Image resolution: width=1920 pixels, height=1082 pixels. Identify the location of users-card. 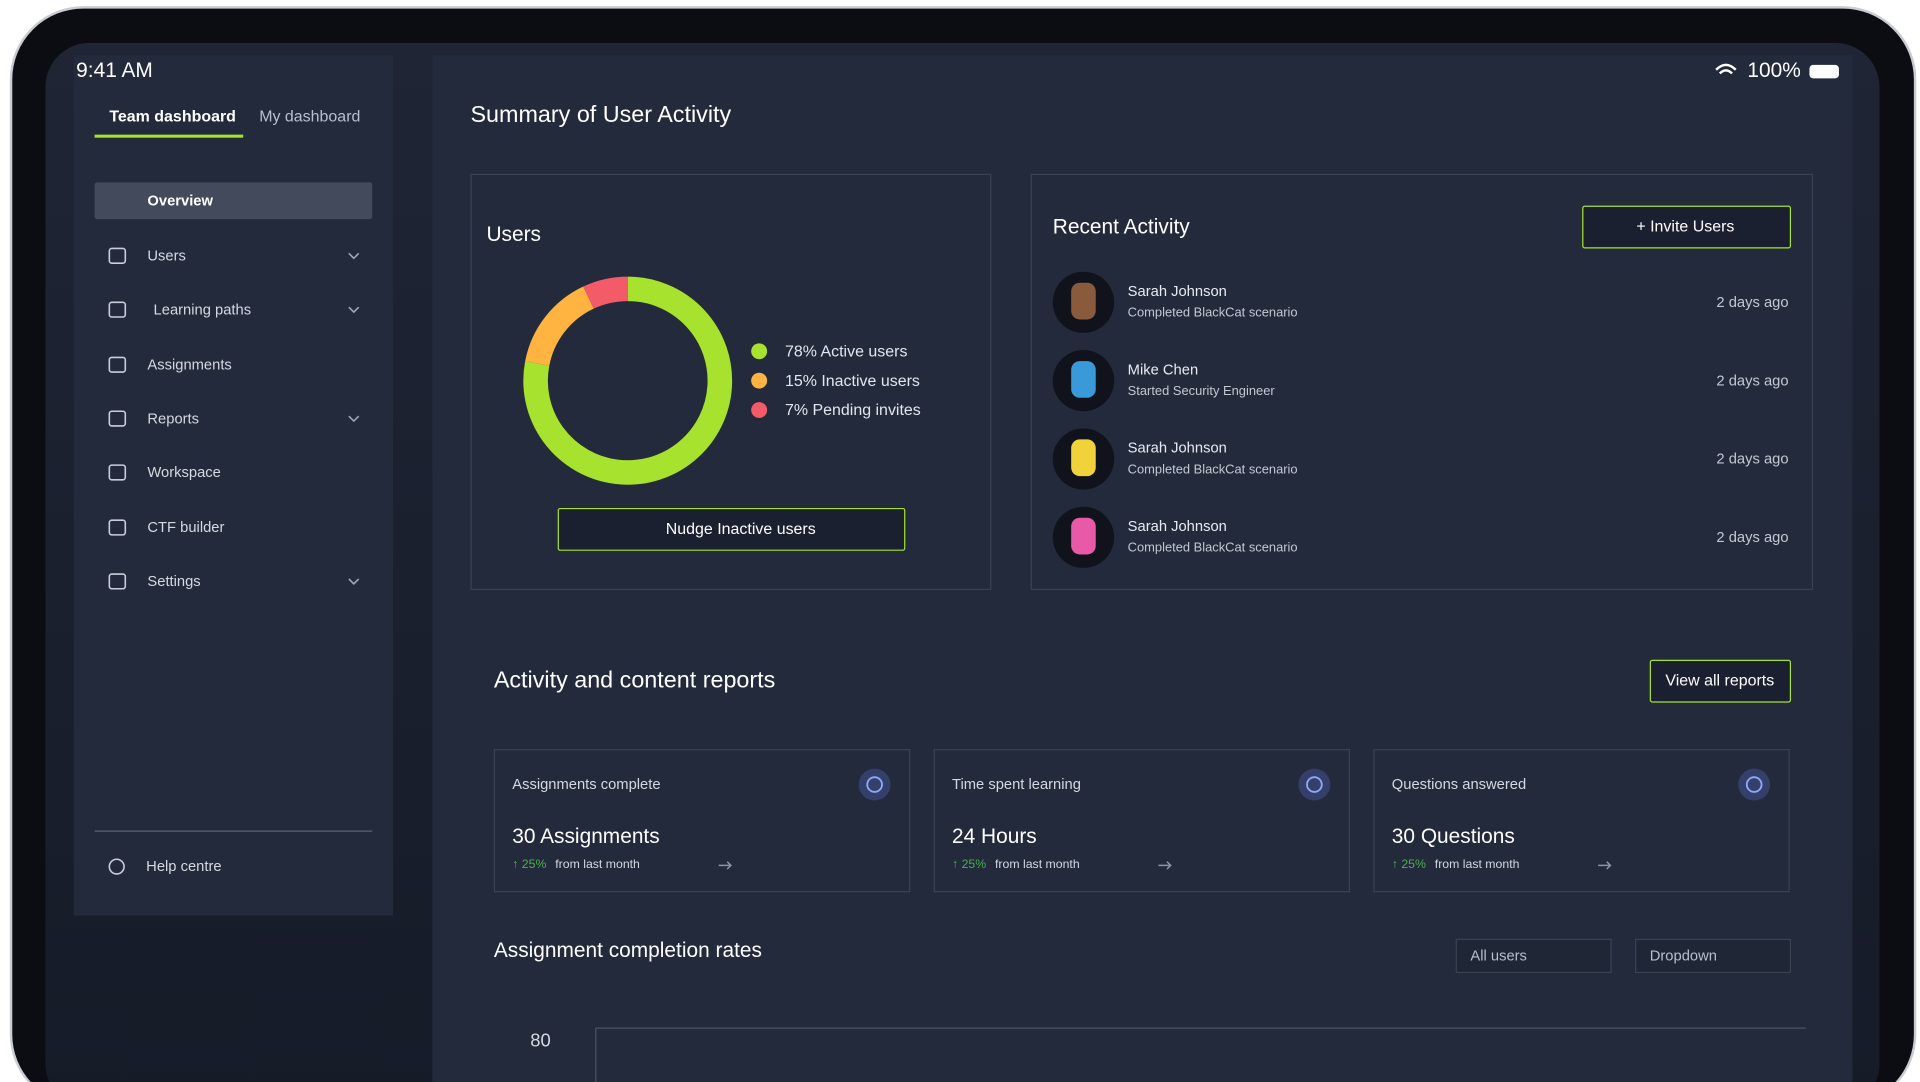
(731, 381).